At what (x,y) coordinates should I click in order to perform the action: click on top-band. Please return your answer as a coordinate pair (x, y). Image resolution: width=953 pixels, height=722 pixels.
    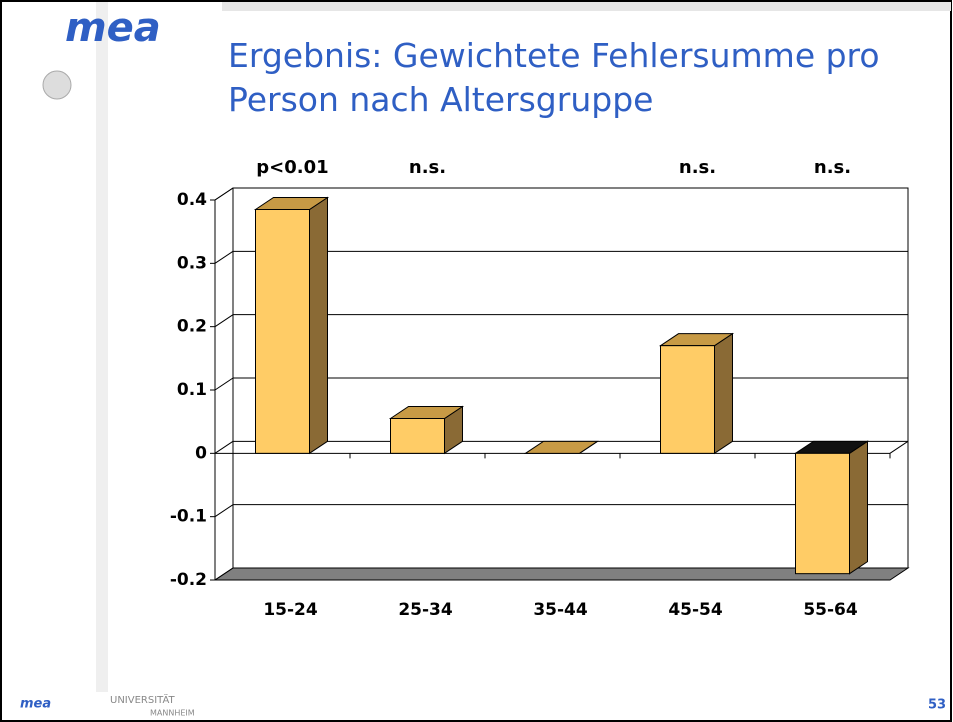
    Looking at the image, I should click on (586, 6).